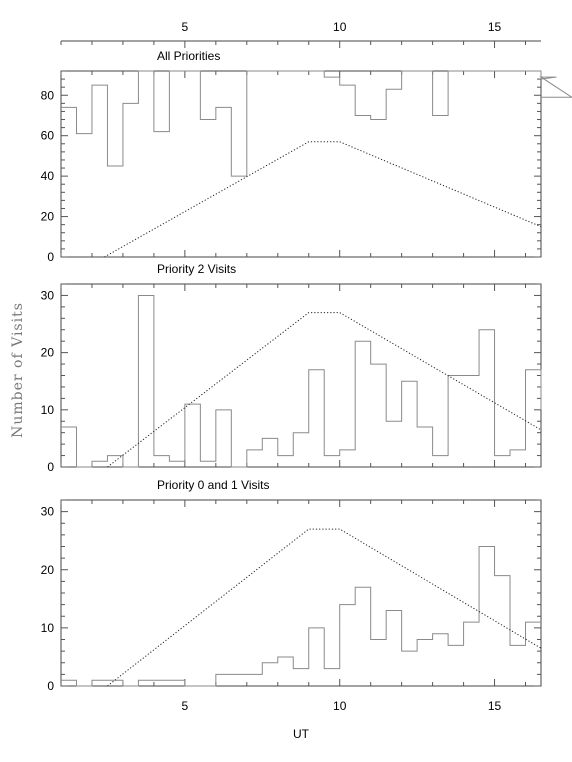  I want to click on x-tick-label: 10, so click(340, 706).